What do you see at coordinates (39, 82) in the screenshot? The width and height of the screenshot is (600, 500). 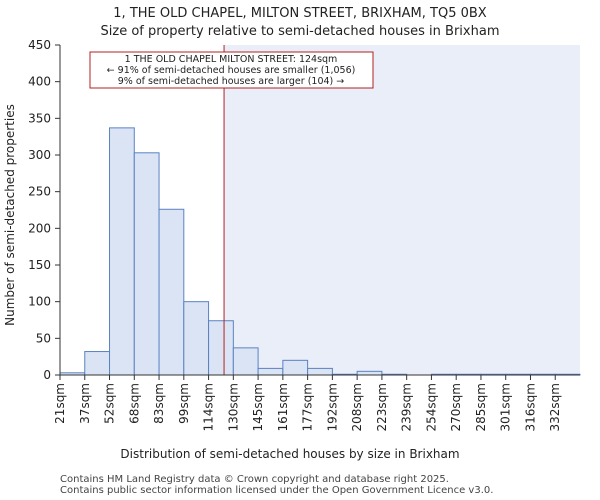 I see `y-tick-label: 400` at bounding box center [39, 82].